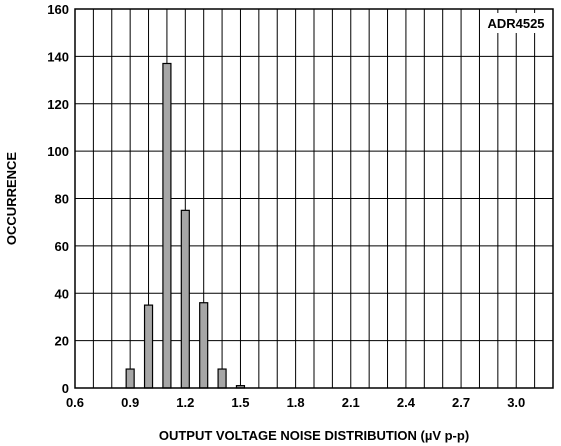  I want to click on x-tick-label: 0.6, so click(75, 402).